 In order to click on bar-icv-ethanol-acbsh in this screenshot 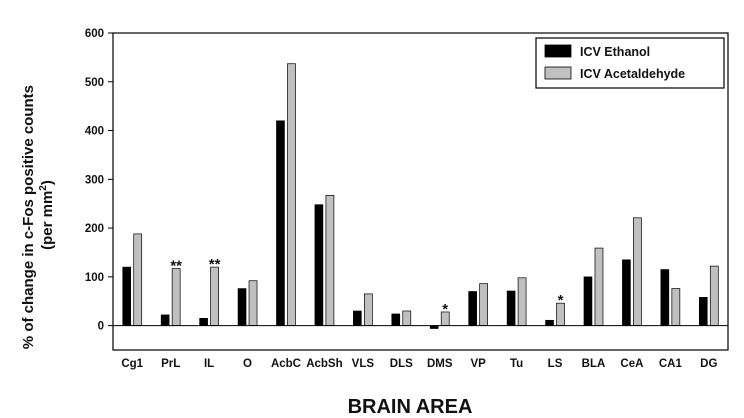, I will do `click(319, 265)`.